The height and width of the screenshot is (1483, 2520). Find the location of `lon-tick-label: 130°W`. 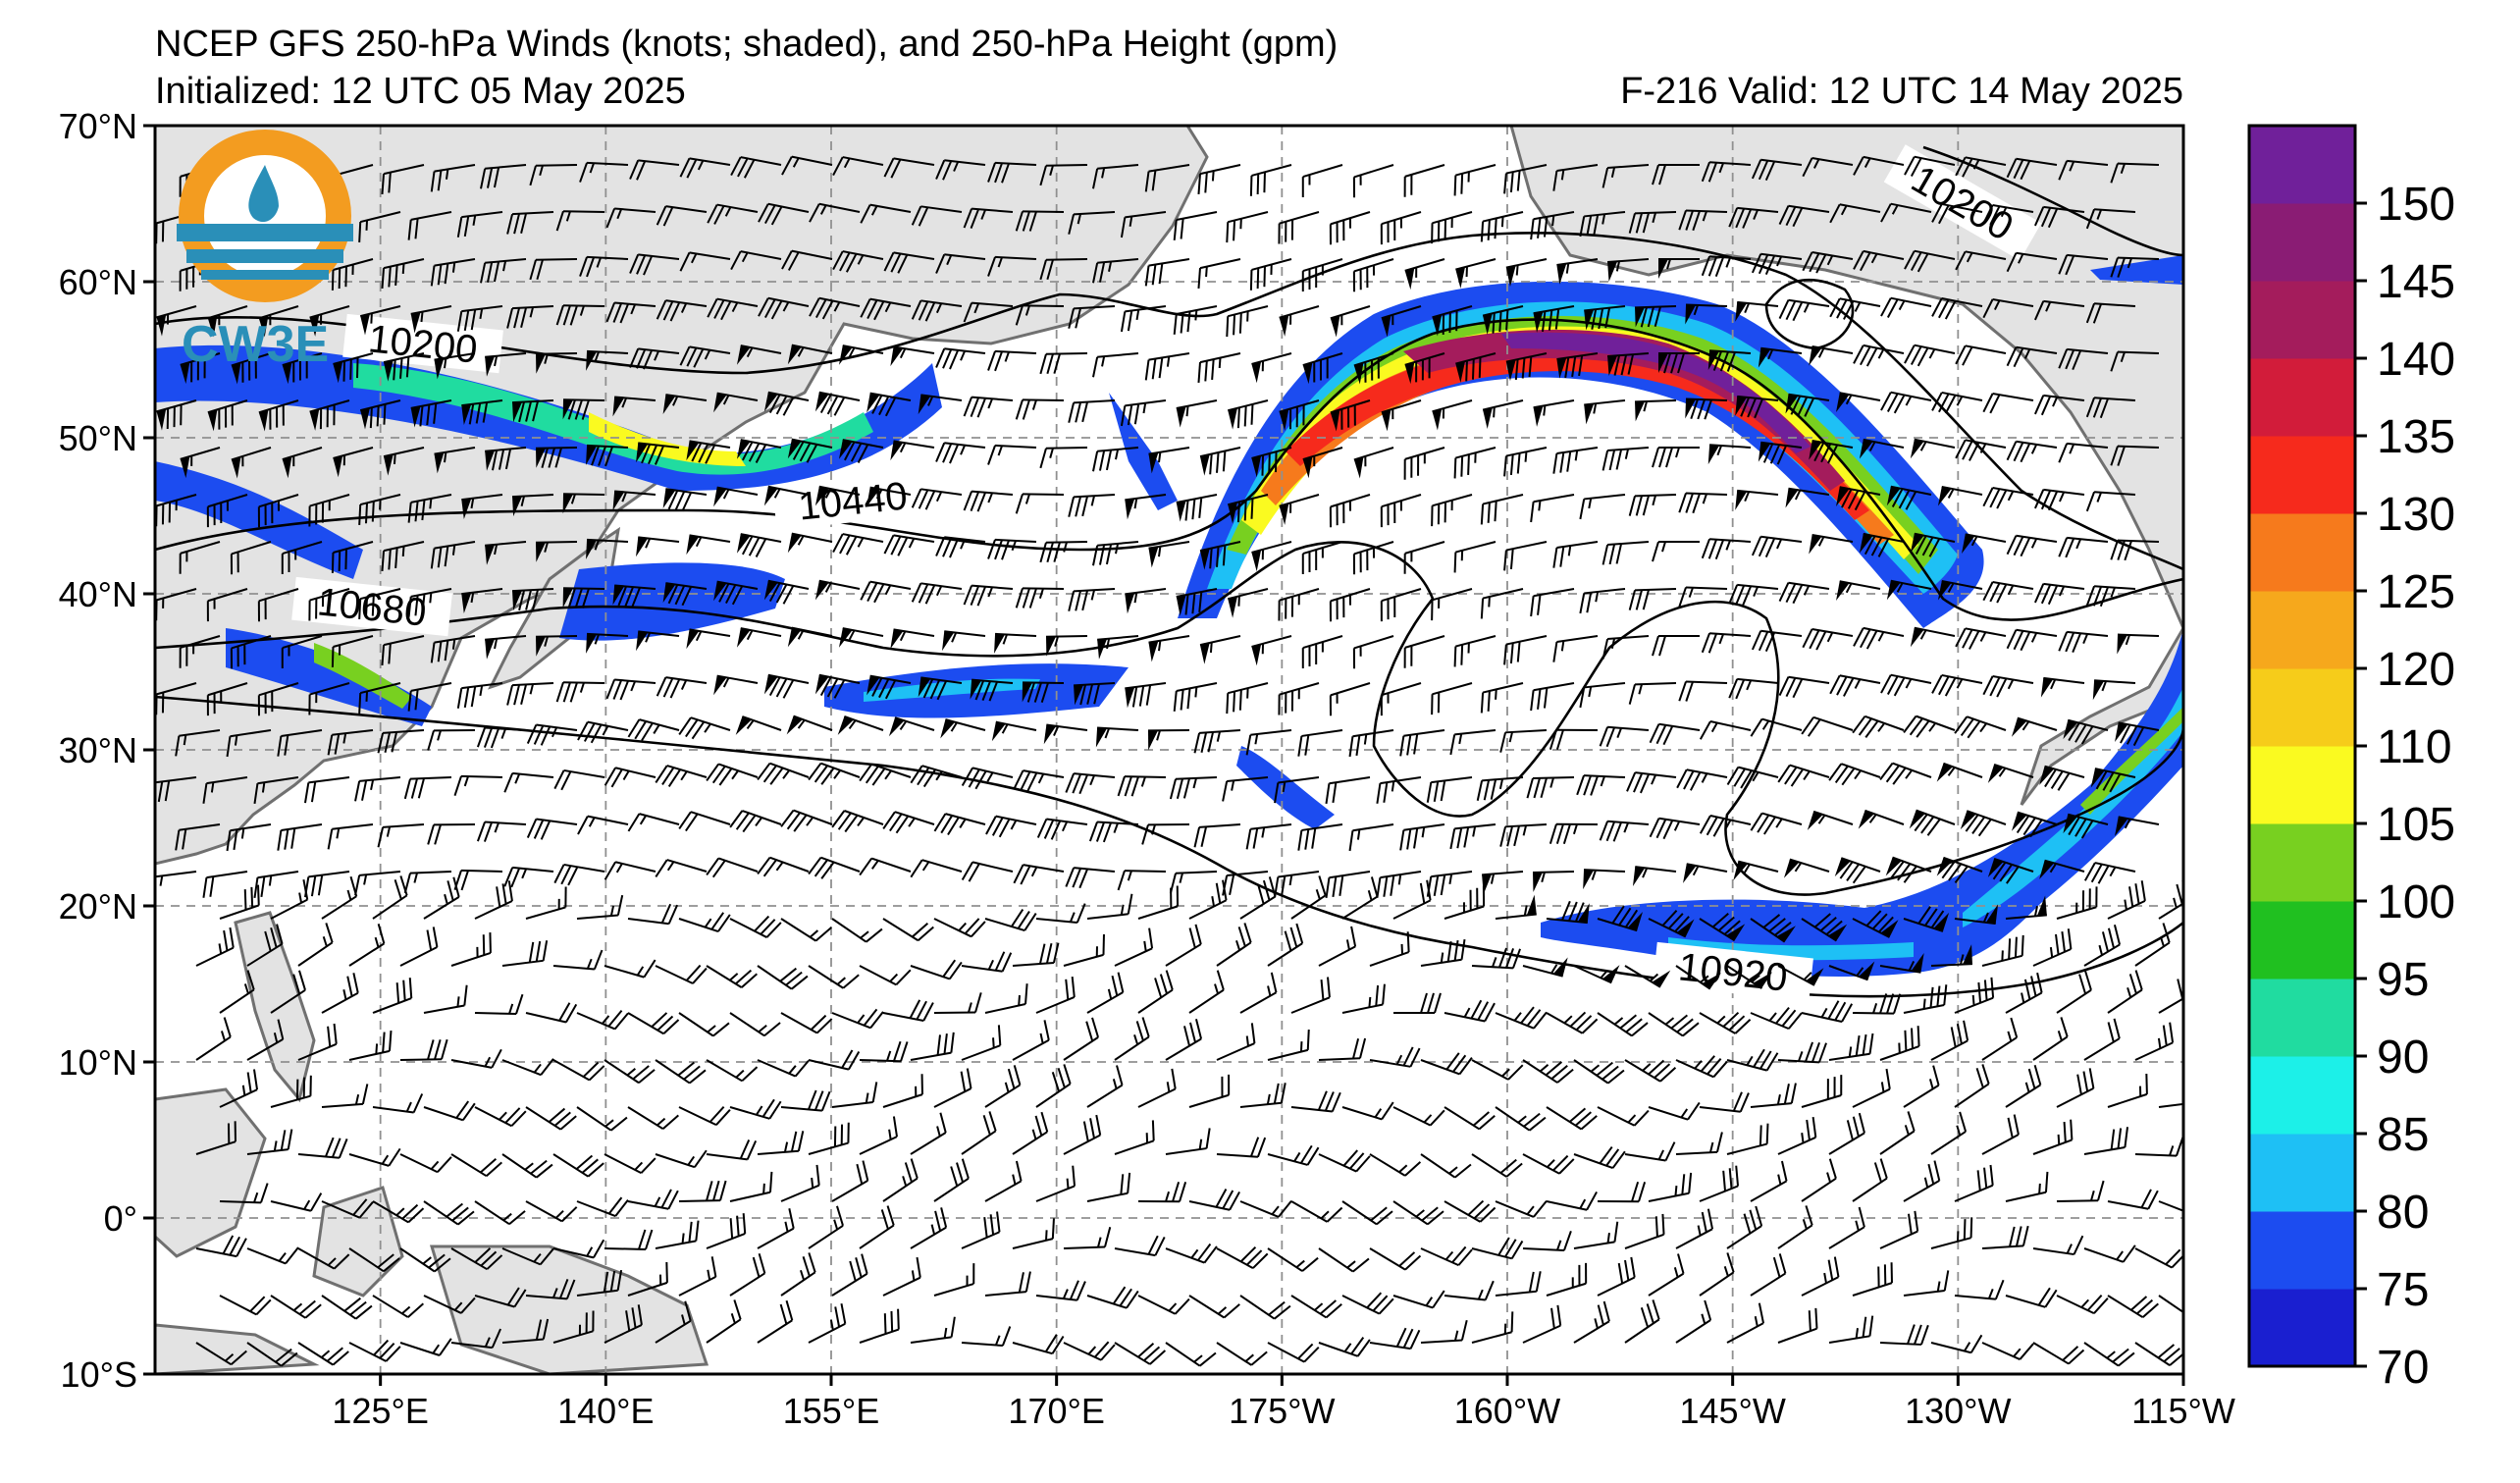

lon-tick-label: 130°W is located at coordinates (1958, 1411).